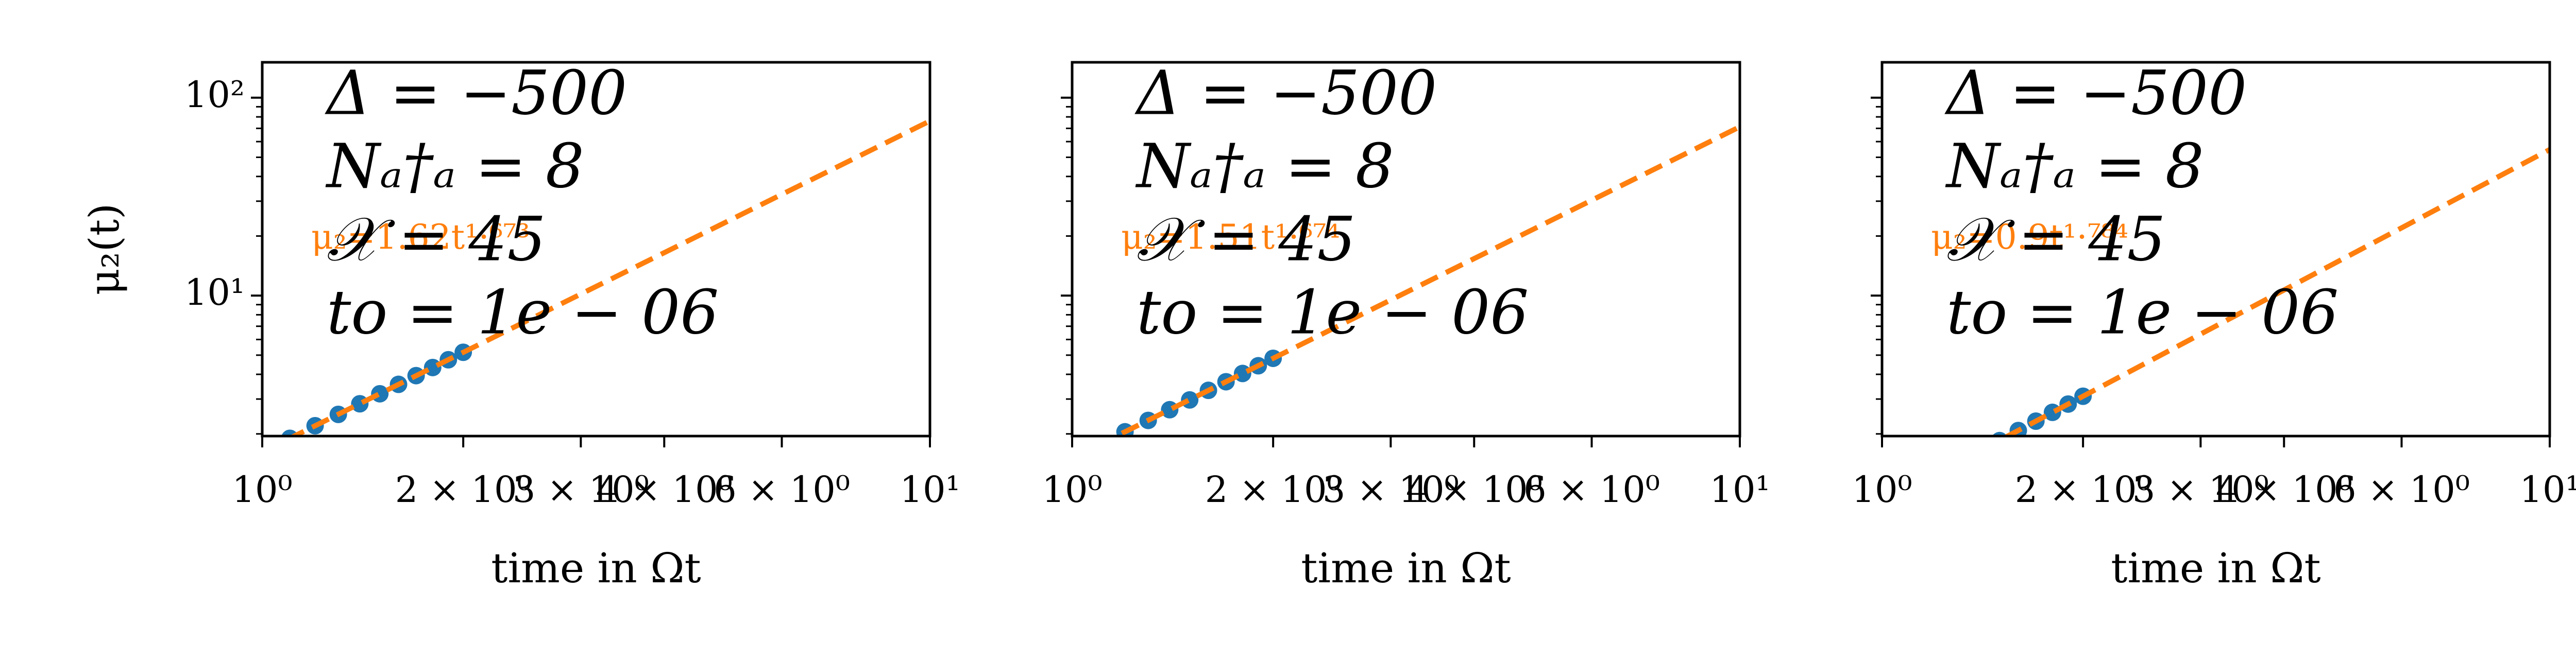  What do you see at coordinates (214, 293) in the screenshot?
I see `y-tick-label: 10¹` at bounding box center [214, 293].